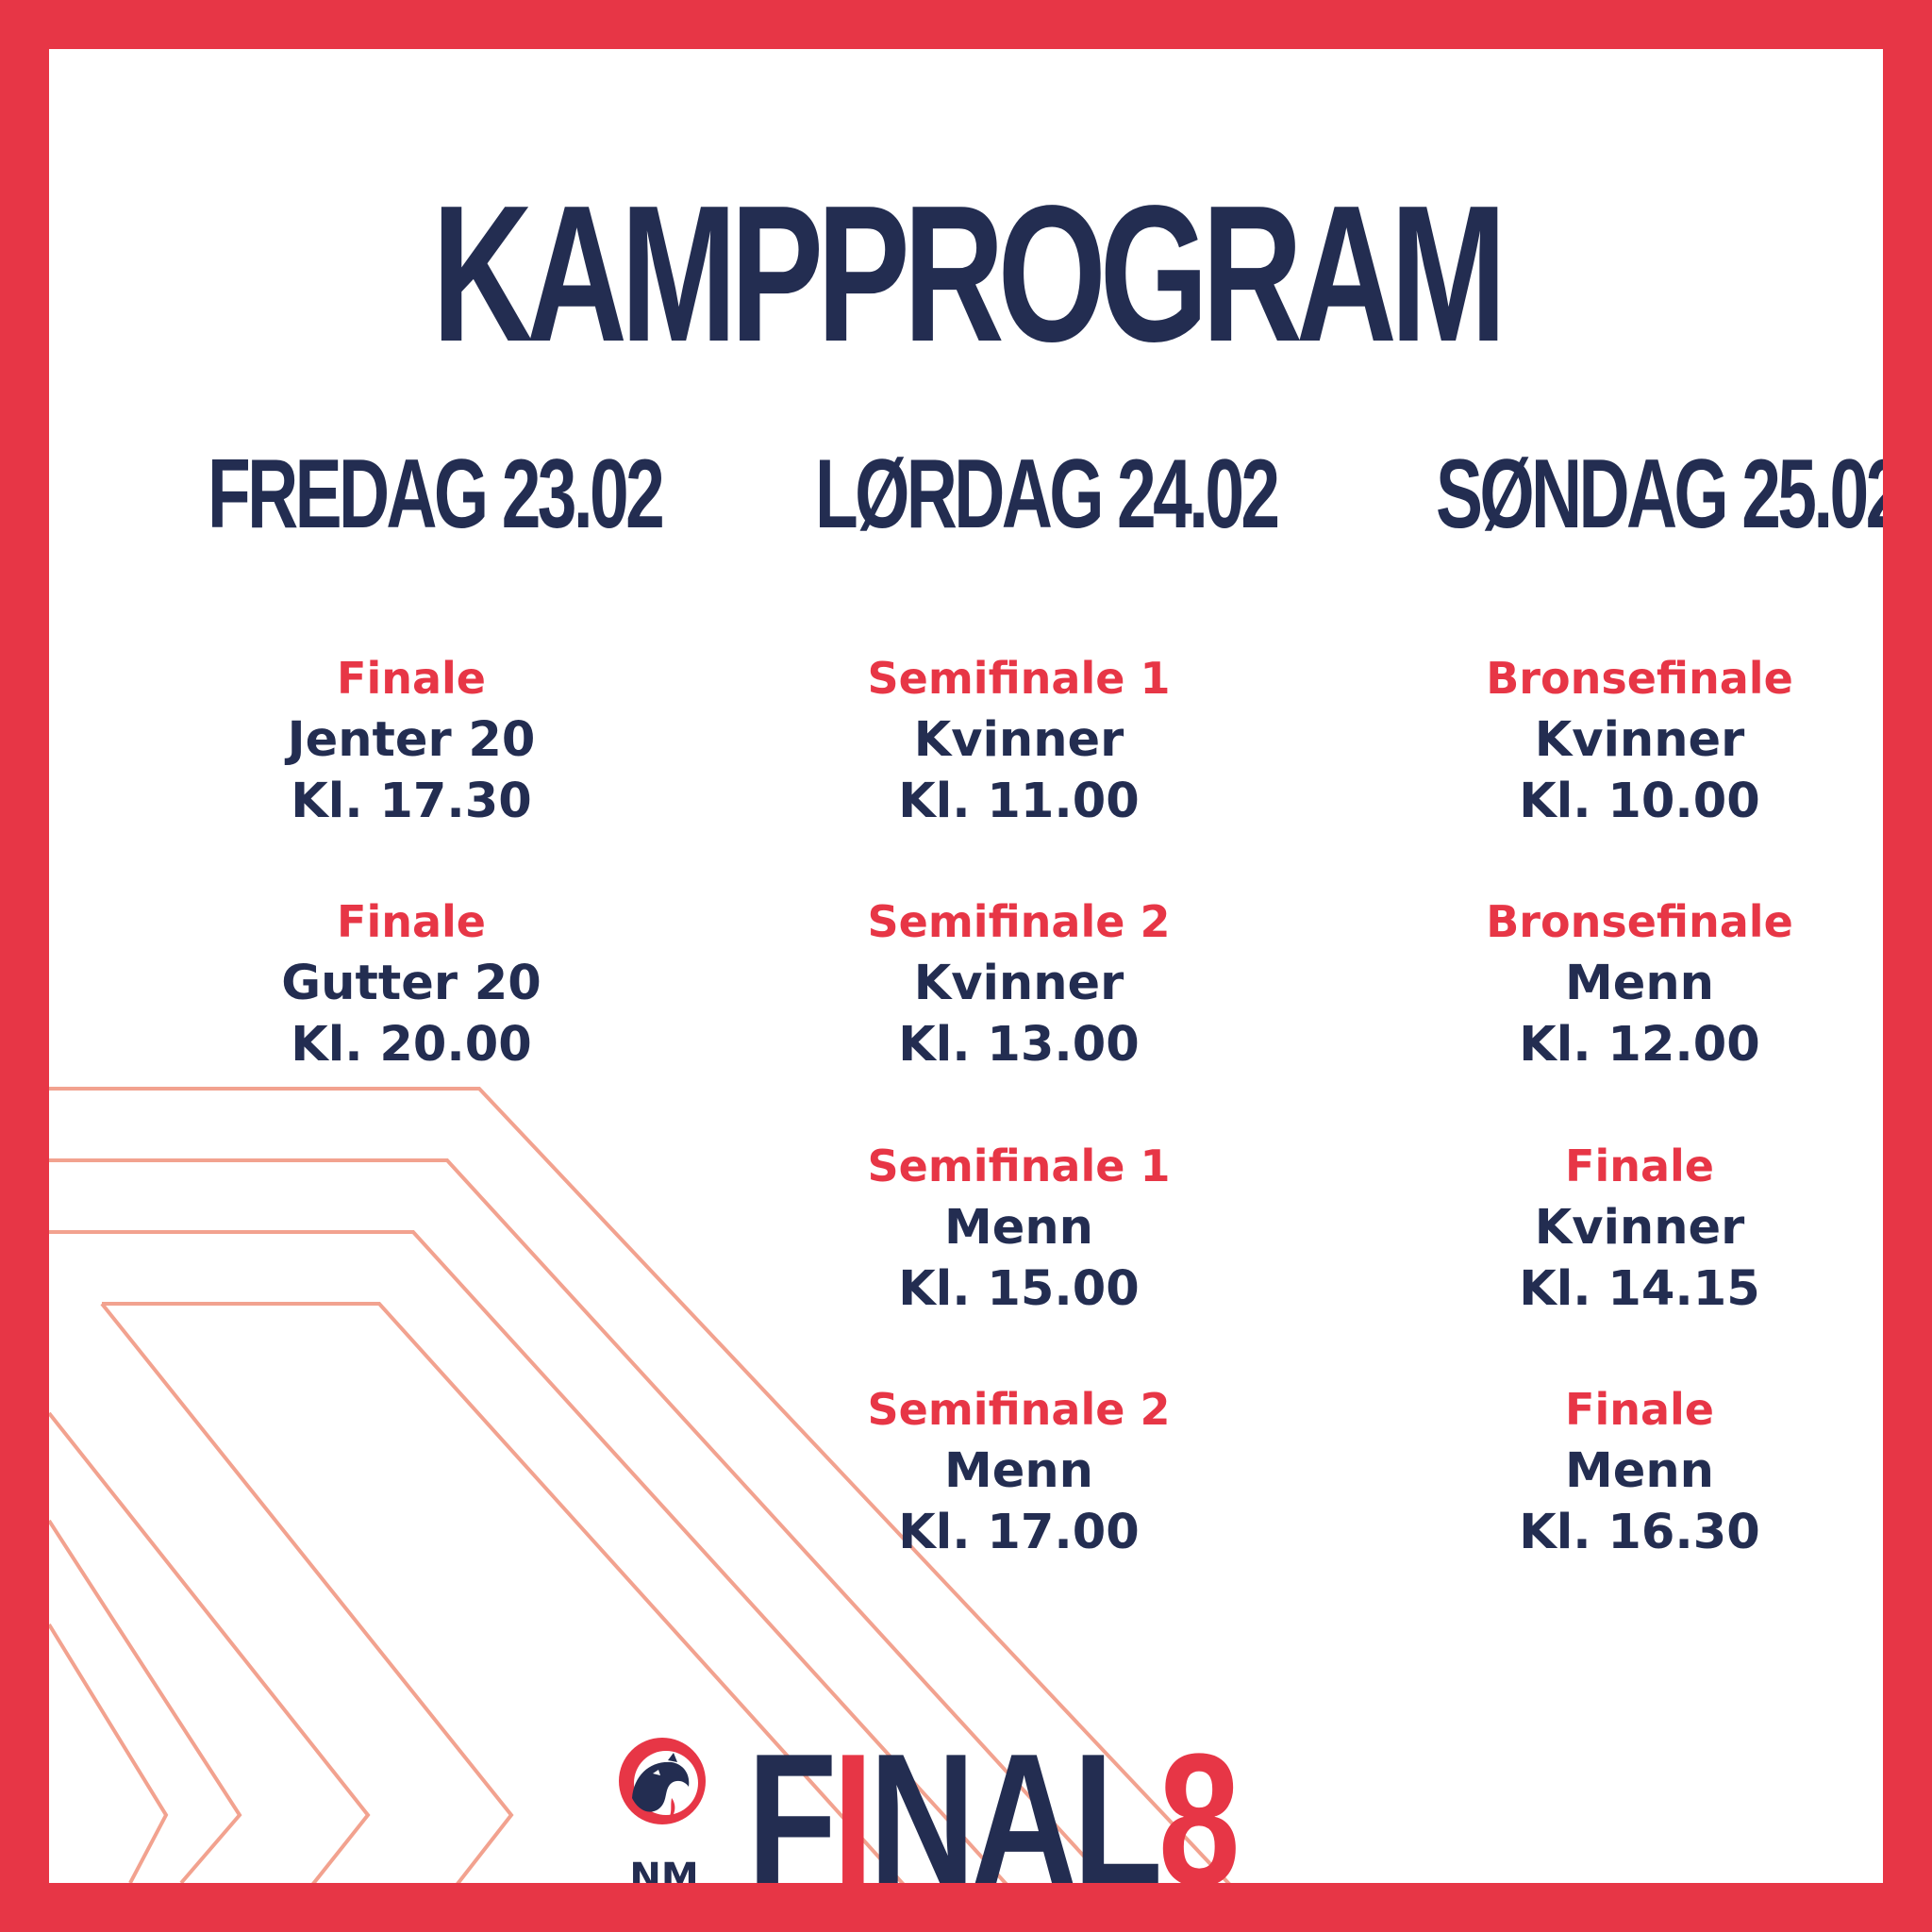 The image size is (1932, 1932). I want to click on logo-word-end: 8, so click(1199, 1800).